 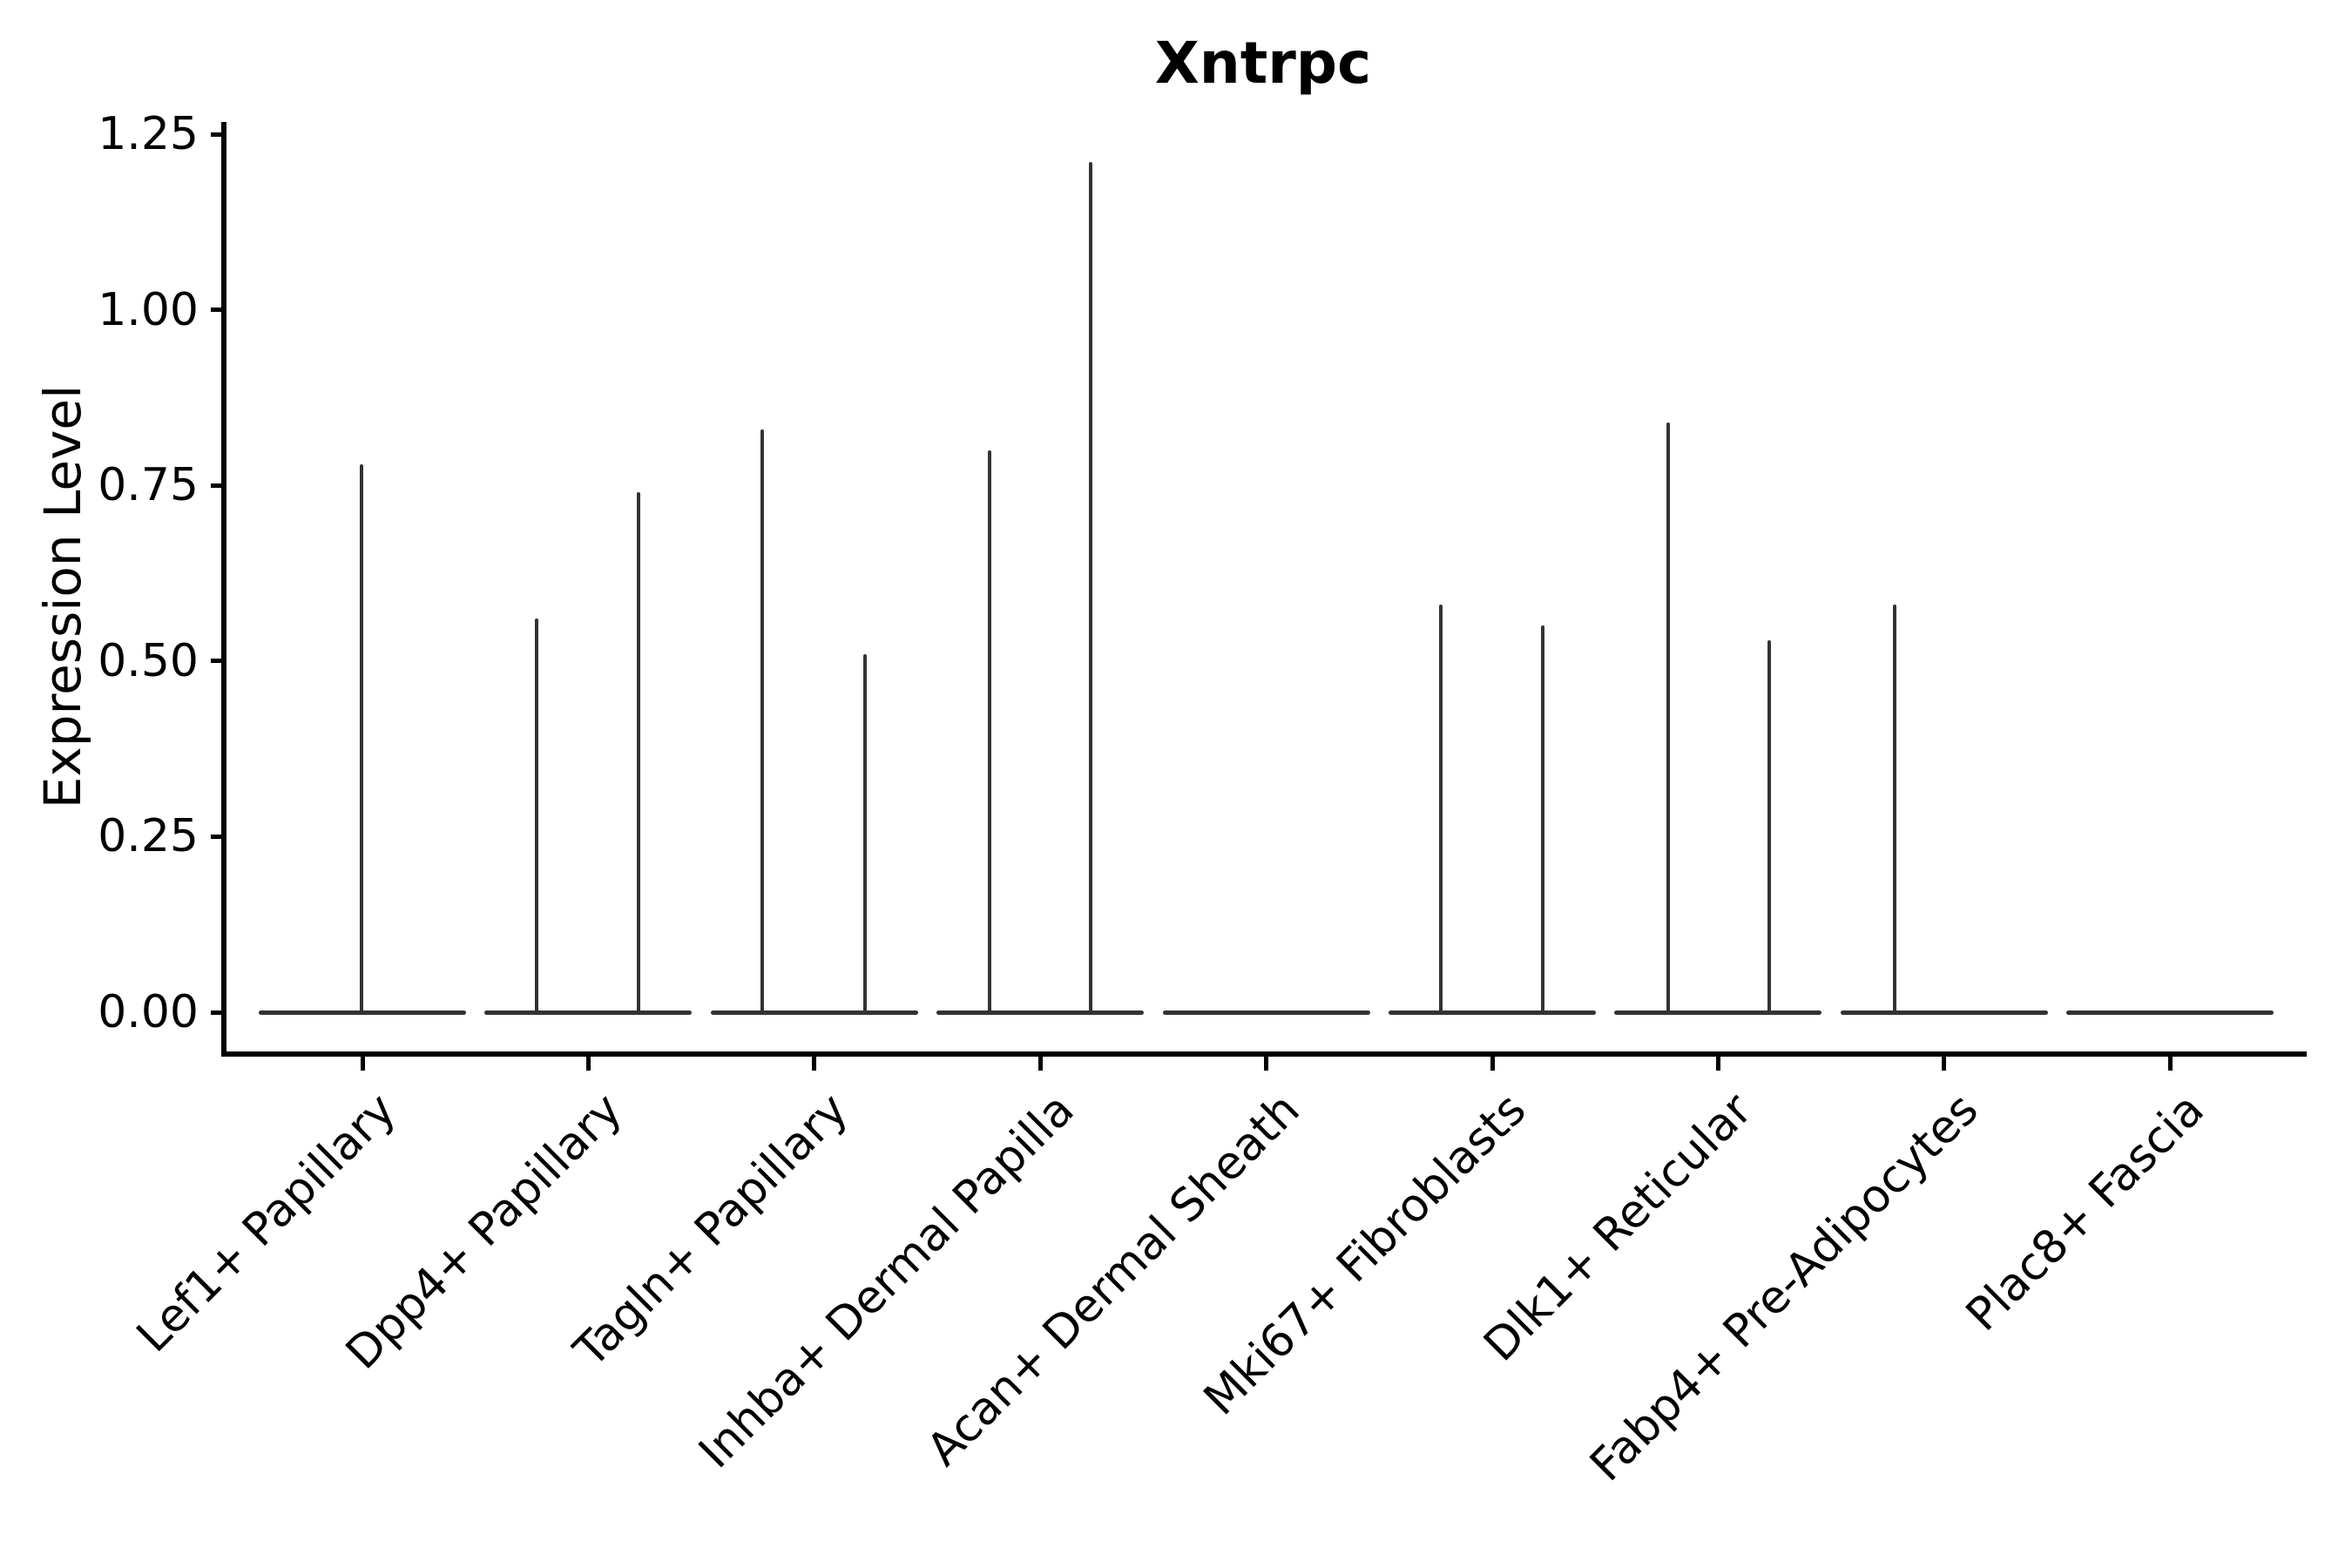 What do you see at coordinates (148, 485) in the screenshot?
I see `y-tick-label: 0.75` at bounding box center [148, 485].